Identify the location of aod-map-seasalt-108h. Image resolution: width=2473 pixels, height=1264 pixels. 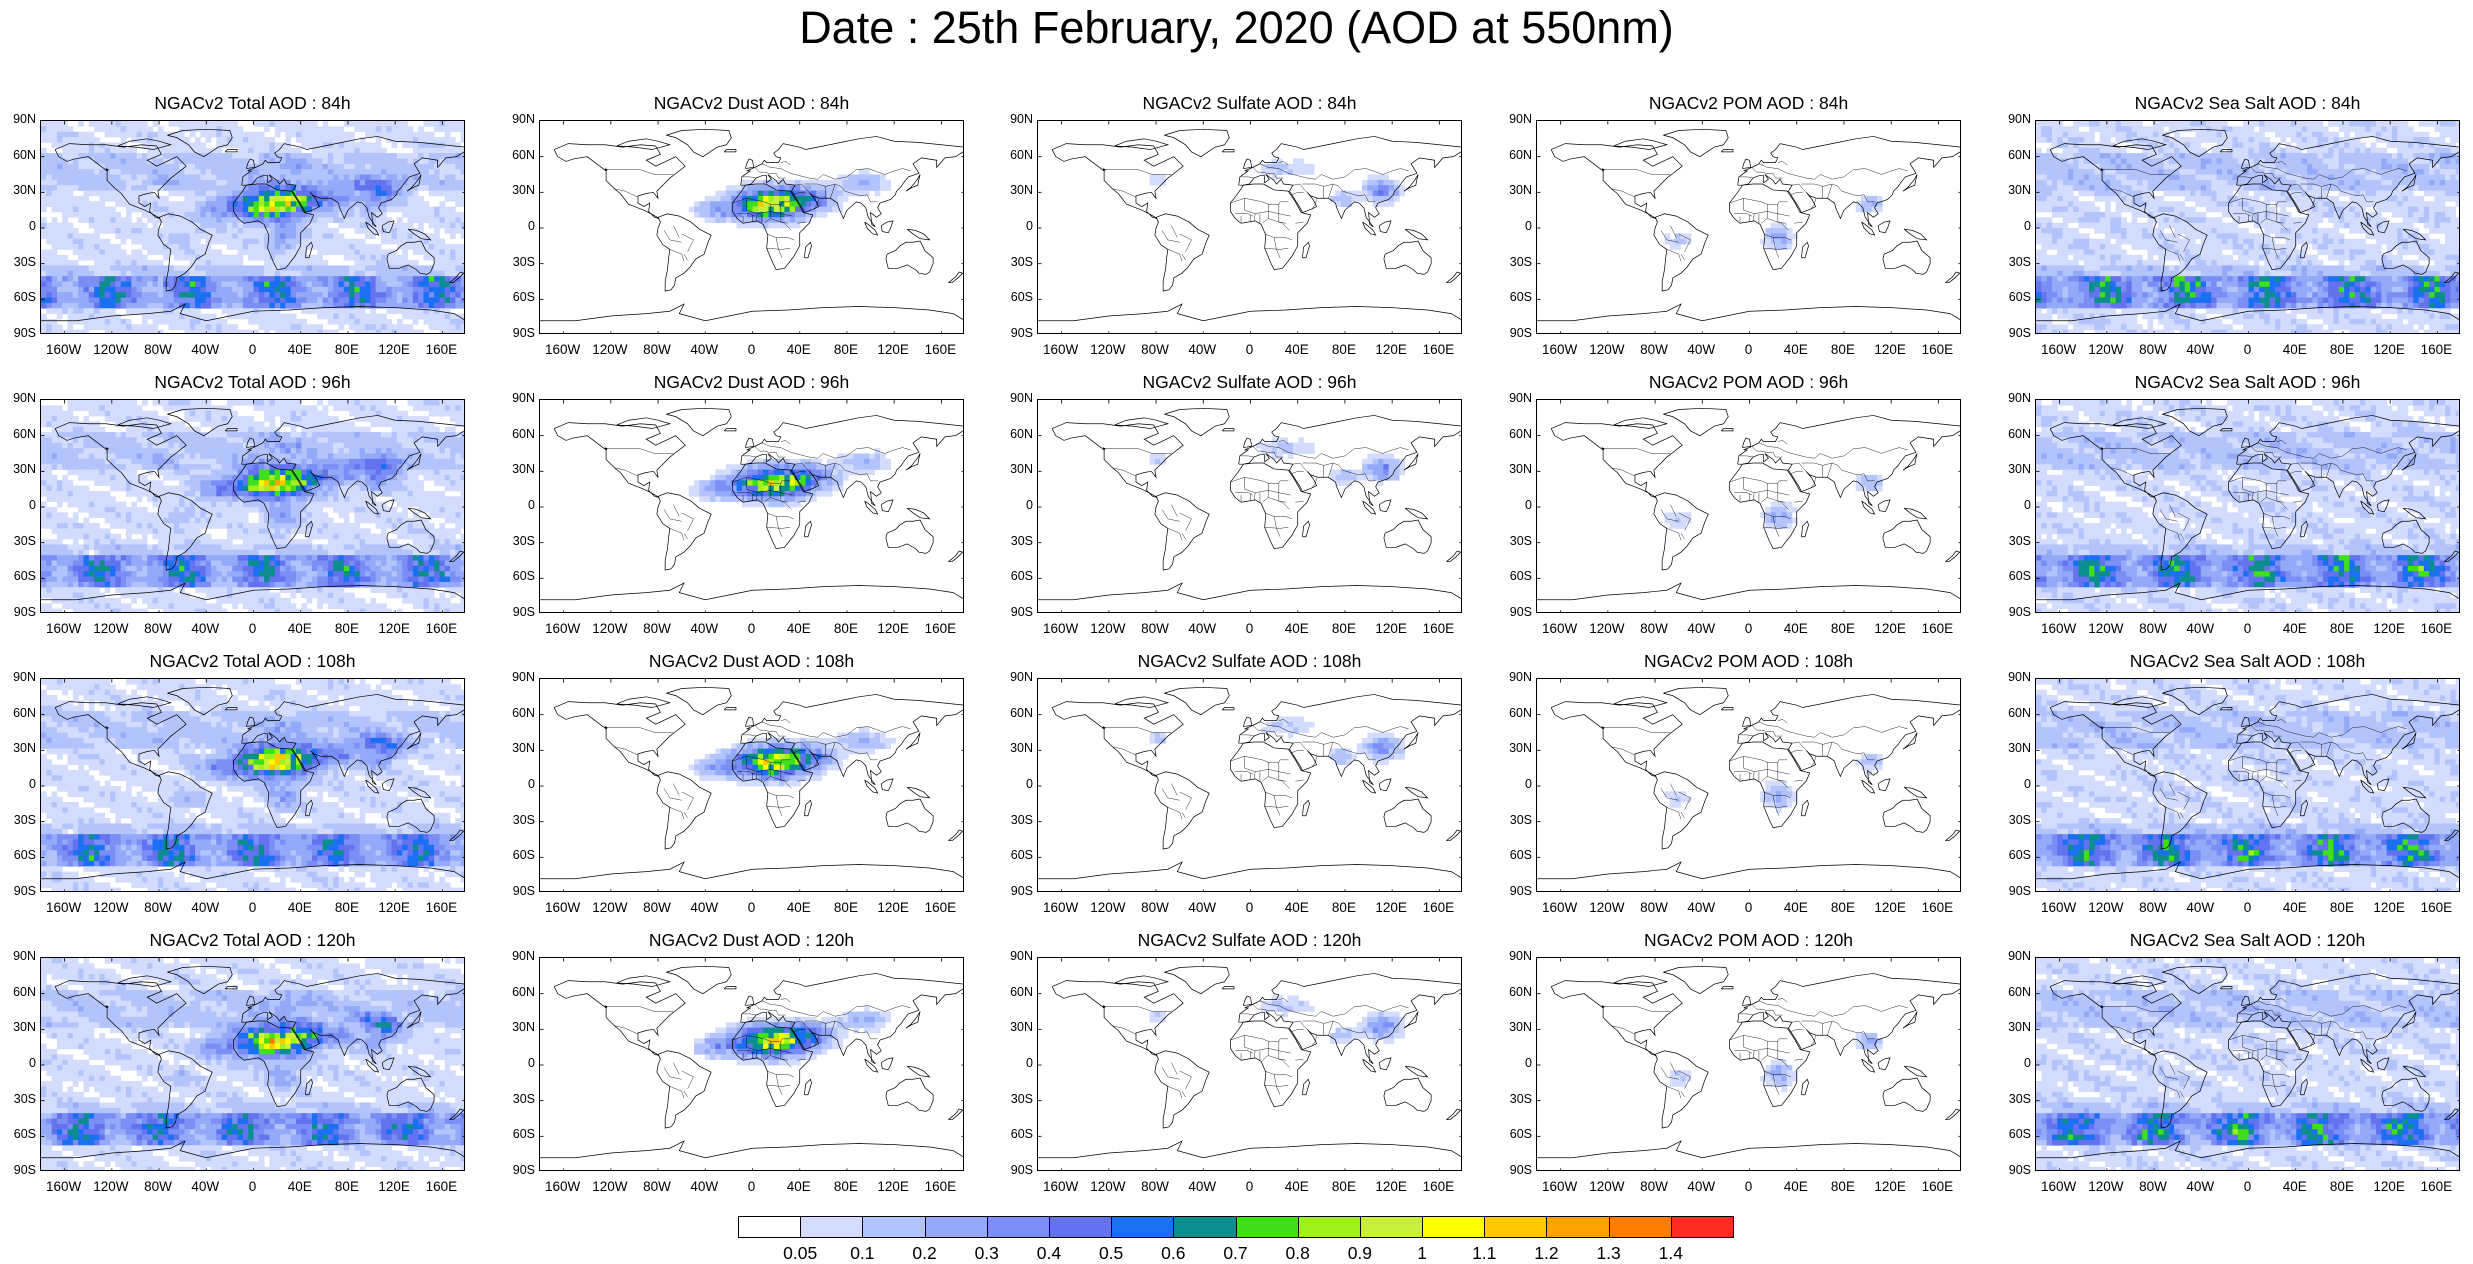
(2247, 785).